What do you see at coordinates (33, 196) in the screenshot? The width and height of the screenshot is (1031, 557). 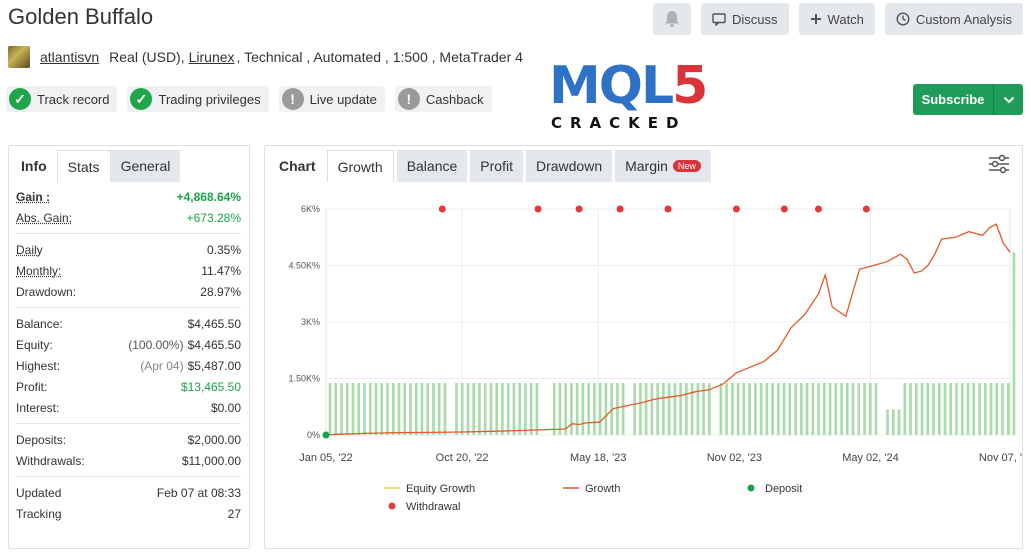 I see `stat-label: Gain :` at bounding box center [33, 196].